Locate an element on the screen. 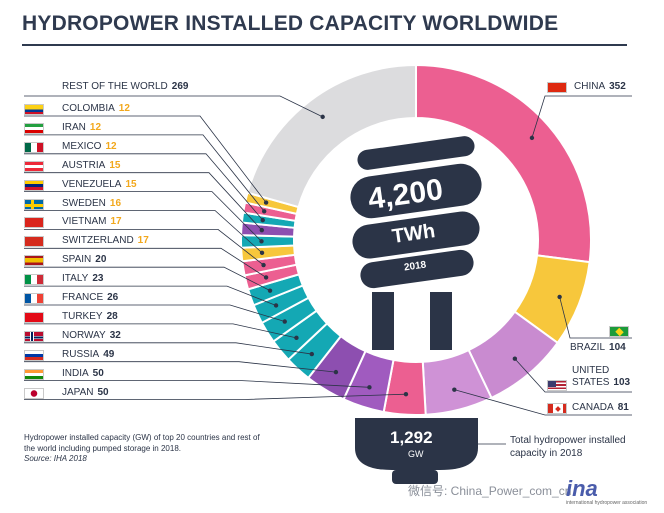 The height and width of the screenshot is (513, 664). label-name: MEXICO is located at coordinates (82, 146).